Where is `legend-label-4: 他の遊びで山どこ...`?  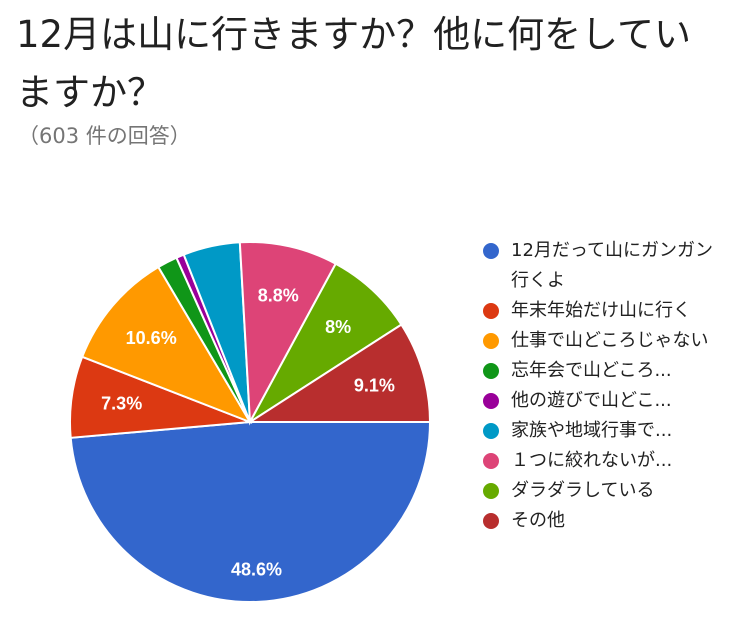 legend-label-4: 他の遊びで山どこ... is located at coordinates (591, 400).